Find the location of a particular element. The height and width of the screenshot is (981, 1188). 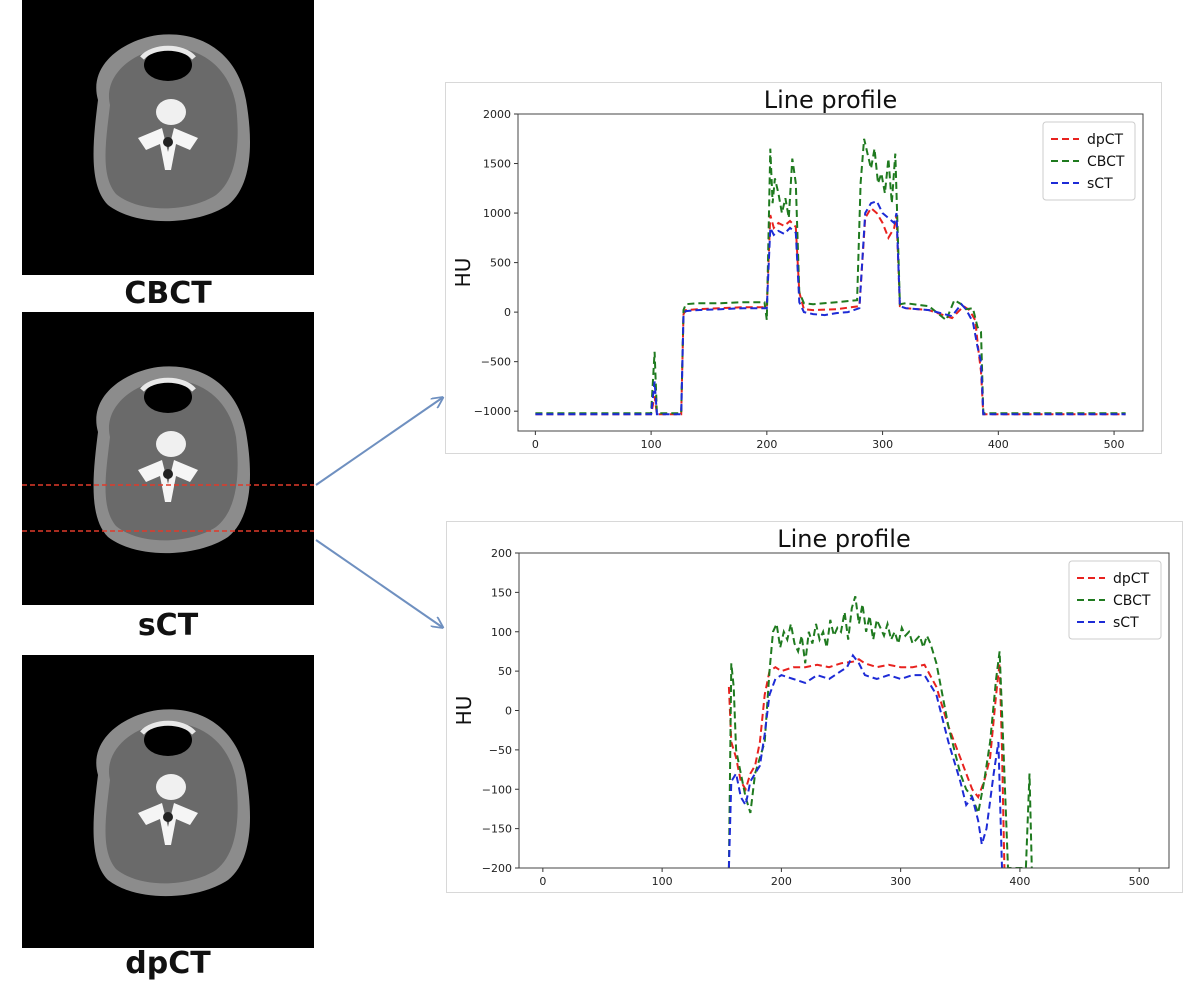

y-tick-label: 50 is located at coordinates (505, 671).